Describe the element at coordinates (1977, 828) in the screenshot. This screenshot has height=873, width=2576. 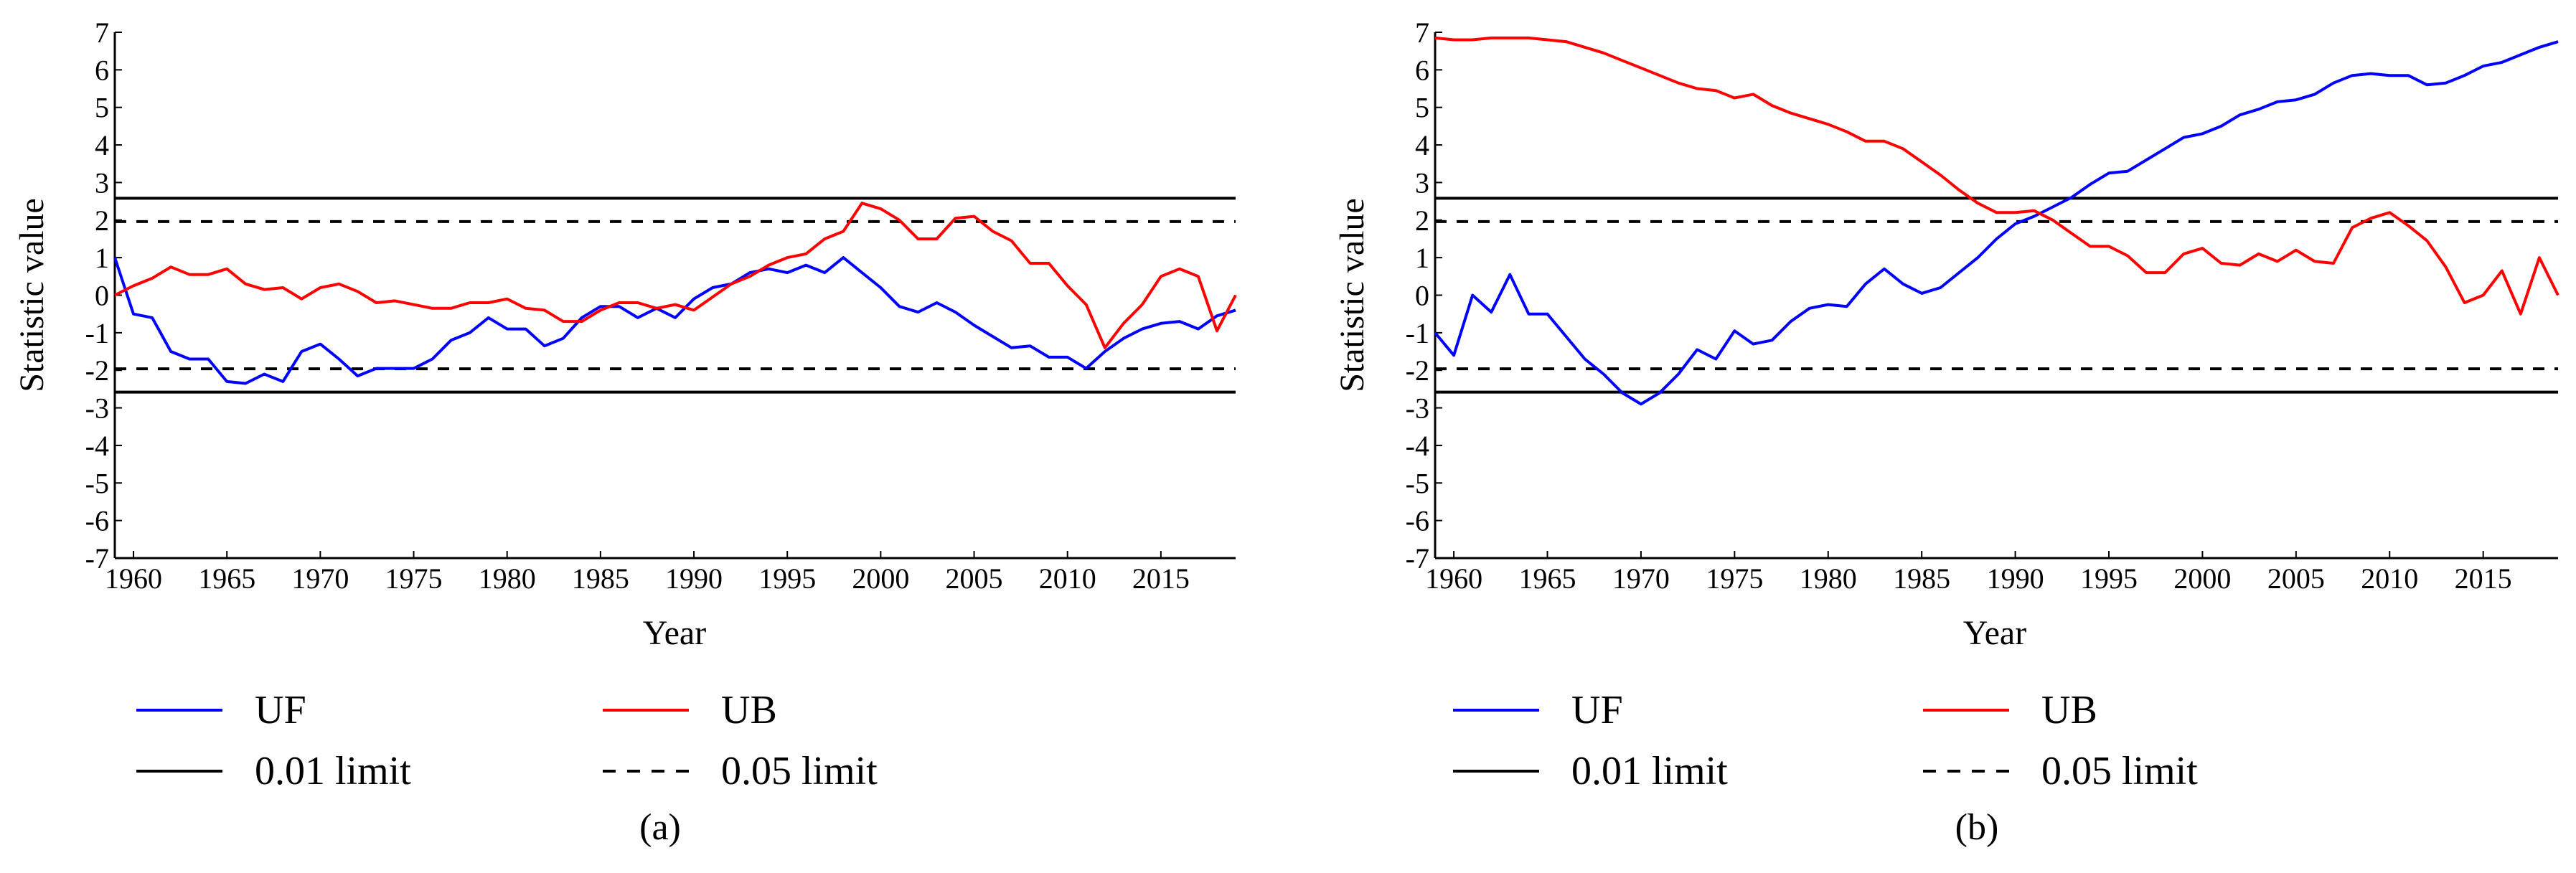
I see `panel-caption: (b)` at that location.